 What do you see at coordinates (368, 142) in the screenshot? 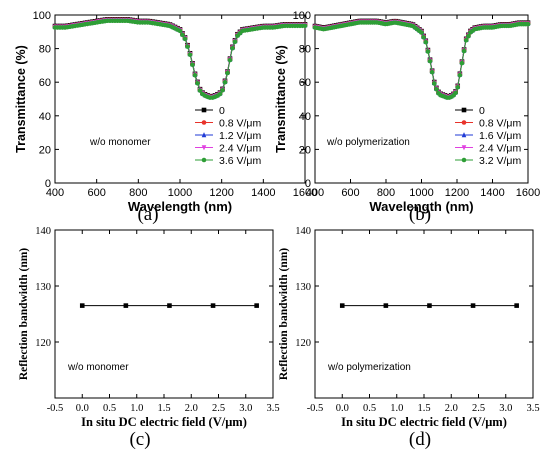
I see `panel-annotation: w/o polymerization` at bounding box center [368, 142].